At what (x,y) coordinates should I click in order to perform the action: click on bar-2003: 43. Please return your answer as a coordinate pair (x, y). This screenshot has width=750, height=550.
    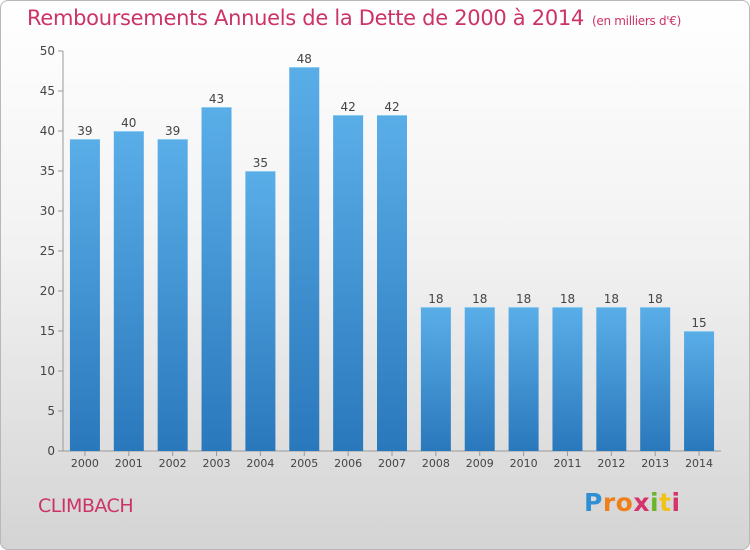
    Looking at the image, I should click on (216, 271).